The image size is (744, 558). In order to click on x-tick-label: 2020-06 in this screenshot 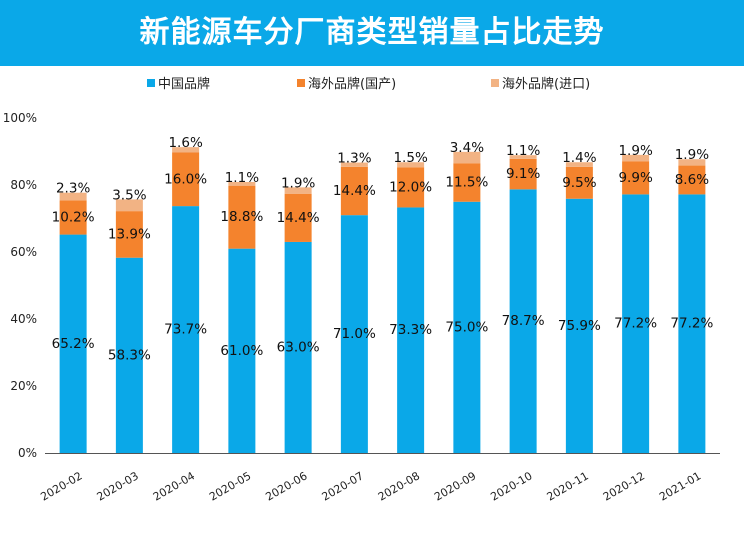, I will do `click(286, 486)`.